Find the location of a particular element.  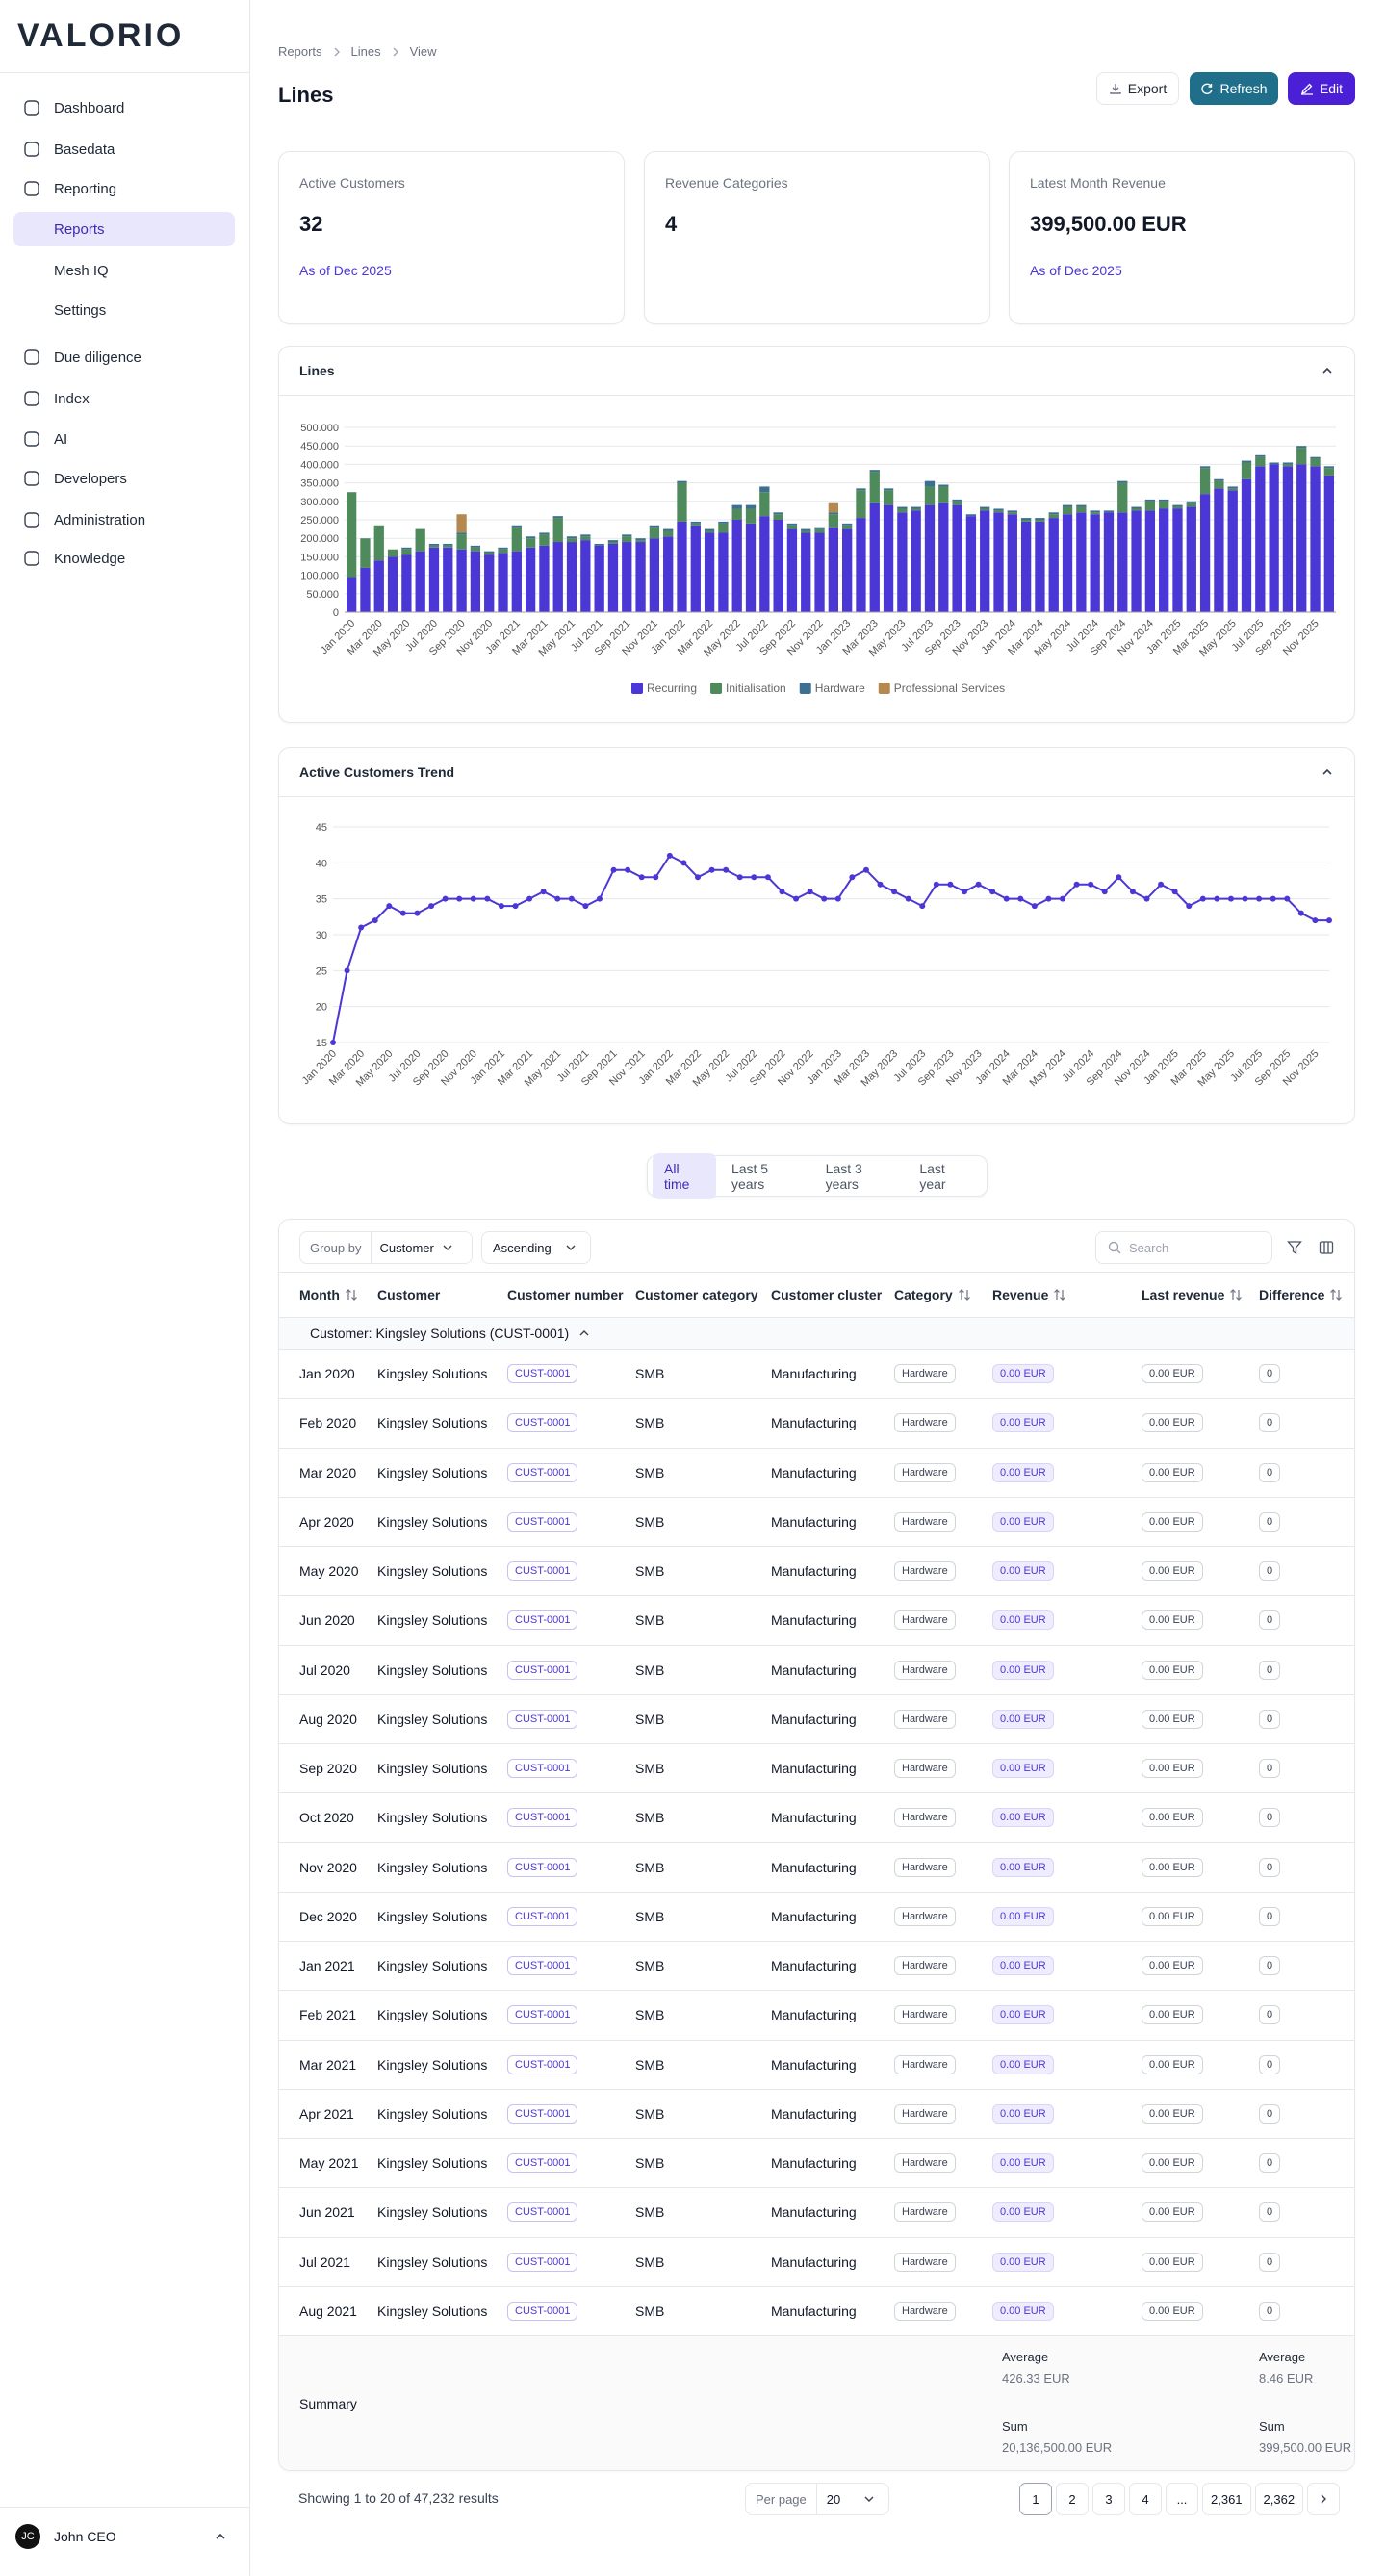

breadcrumb-item: Reports is located at coordinates (300, 52).